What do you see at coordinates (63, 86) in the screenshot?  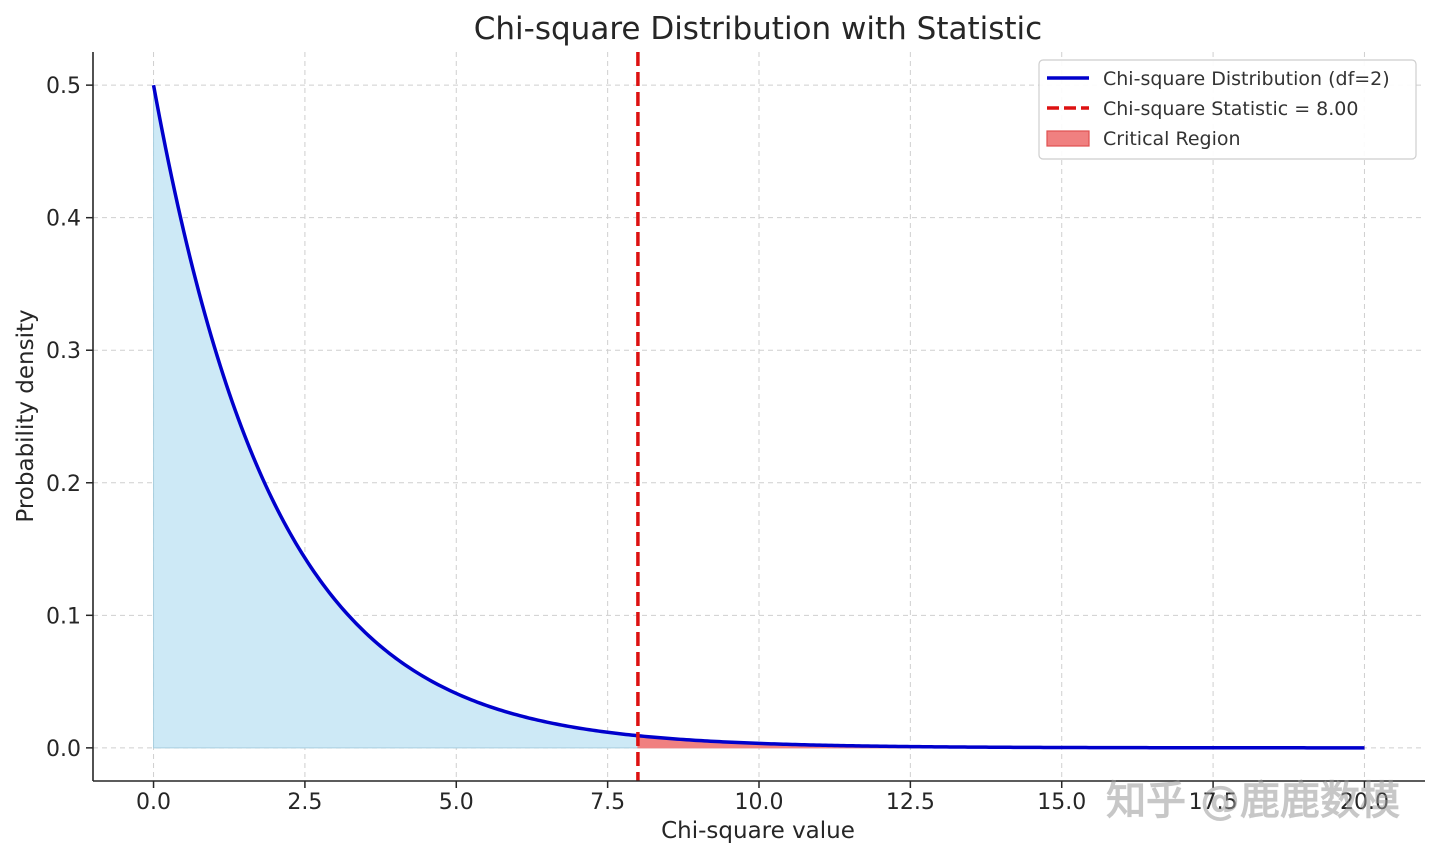 I see `y-tick-label: 0.5` at bounding box center [63, 86].